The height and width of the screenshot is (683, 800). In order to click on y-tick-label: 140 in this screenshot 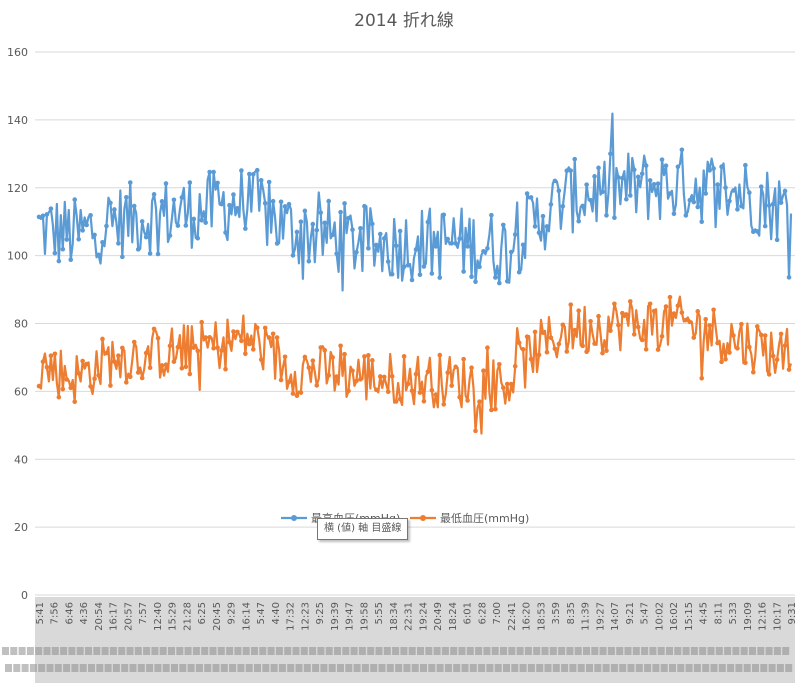, I will do `click(17, 120)`.